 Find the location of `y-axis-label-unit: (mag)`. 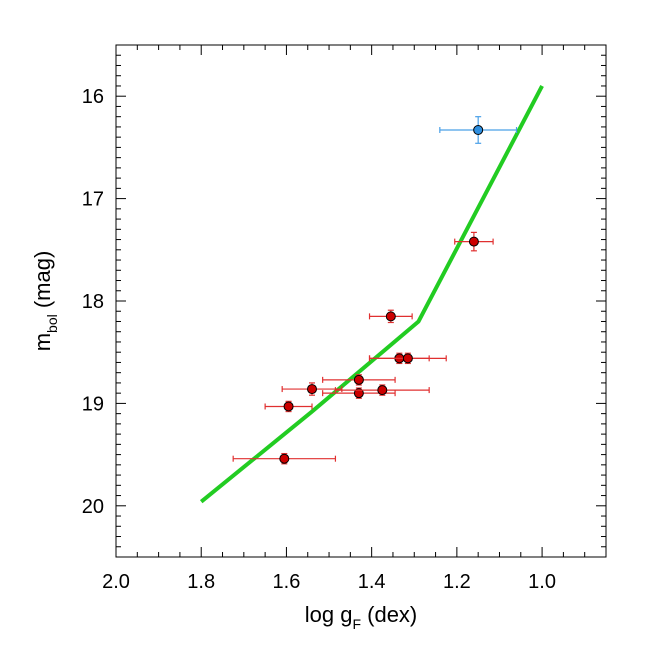

y-axis-label-unit: (mag) is located at coordinates (42, 283).